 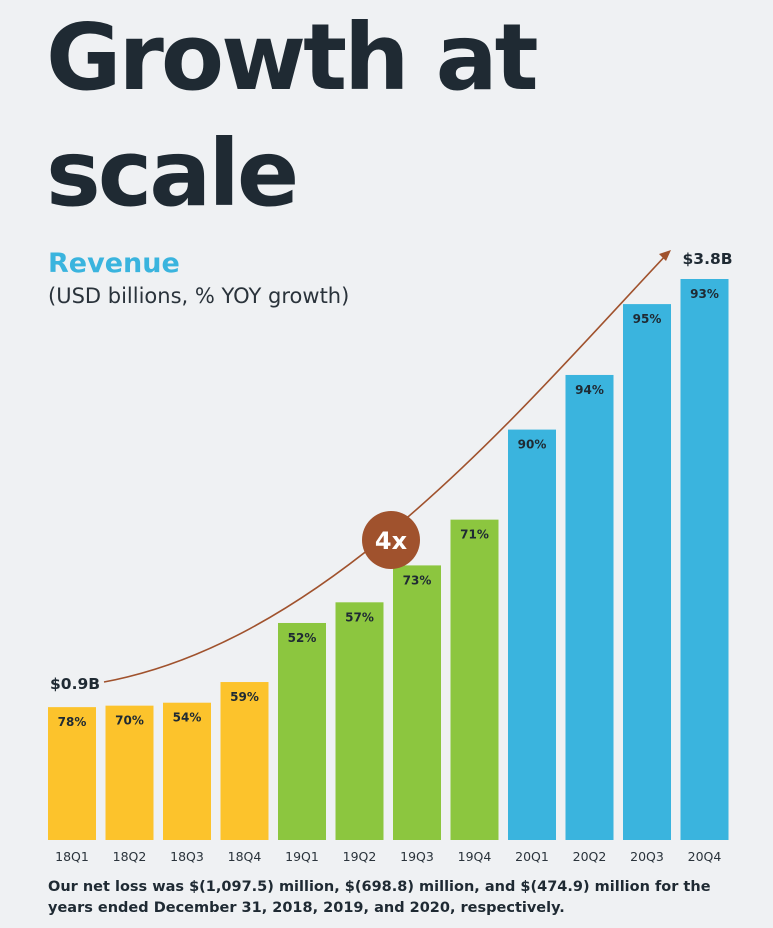 What do you see at coordinates (708, 259) in the screenshot?
I see `end-value-label: $3.8B` at bounding box center [708, 259].